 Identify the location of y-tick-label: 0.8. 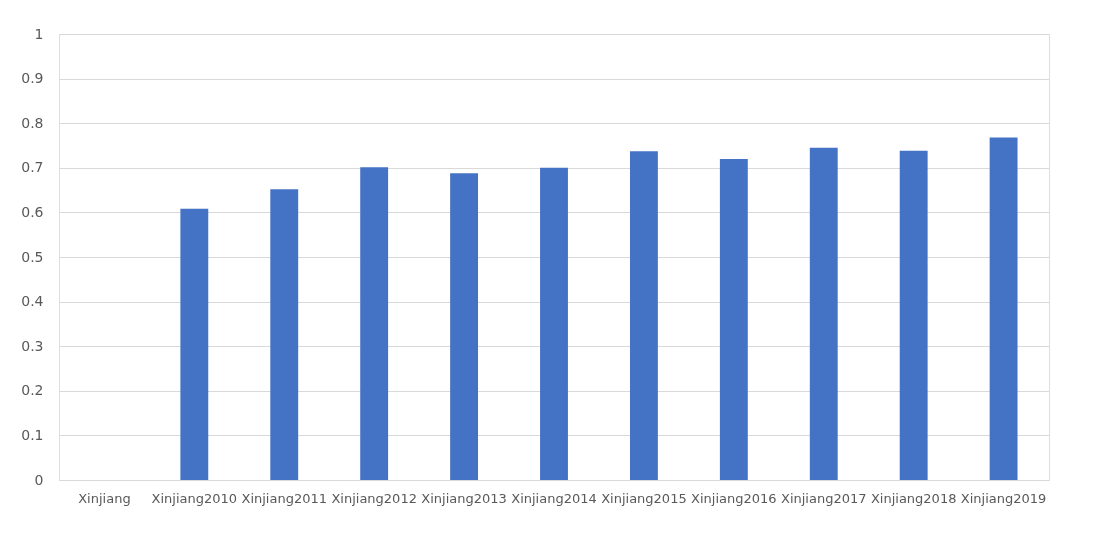
(32, 122).